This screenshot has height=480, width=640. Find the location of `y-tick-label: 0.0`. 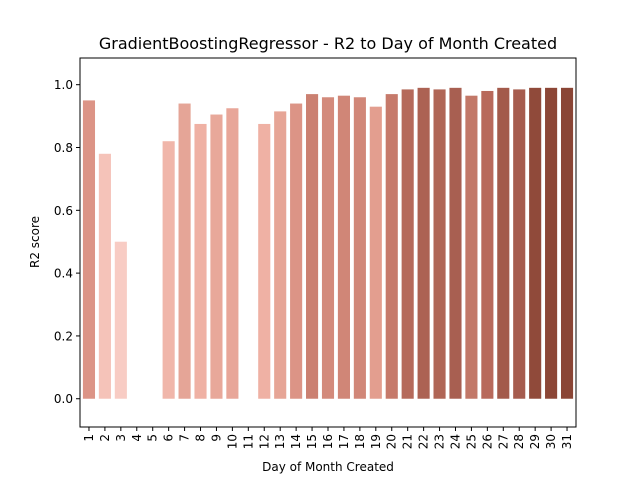

y-tick-label: 0.0 is located at coordinates (63, 399).